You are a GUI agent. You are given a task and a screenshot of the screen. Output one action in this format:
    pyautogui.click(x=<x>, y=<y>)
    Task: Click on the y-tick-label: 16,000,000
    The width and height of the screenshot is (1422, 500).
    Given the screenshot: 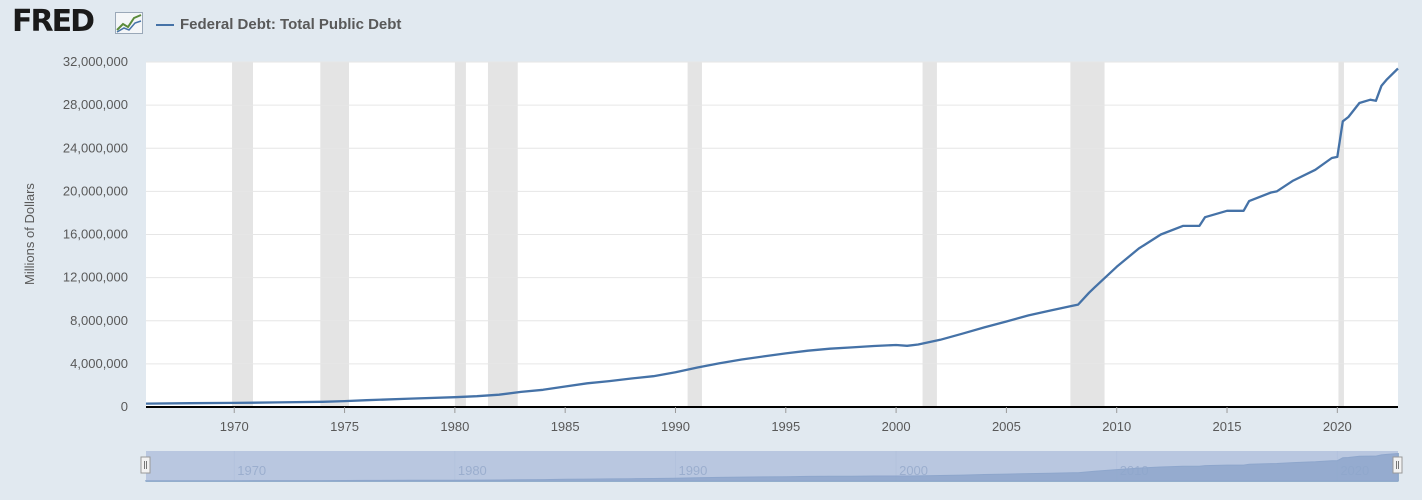 What is the action you would take?
    pyautogui.click(x=95, y=234)
    